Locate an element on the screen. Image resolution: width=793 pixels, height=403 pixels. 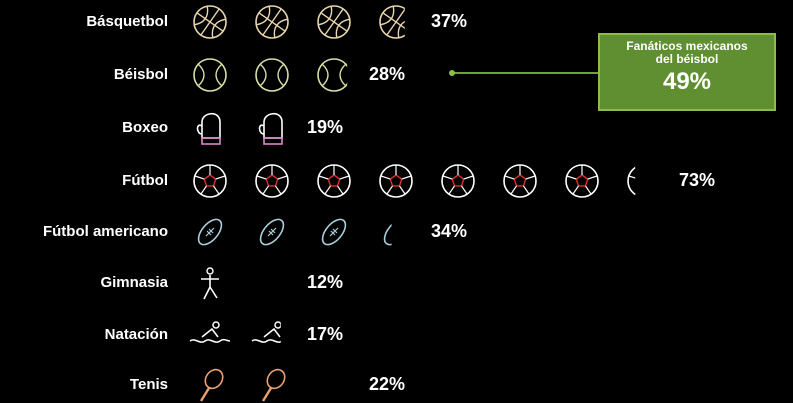
value-label: 28% is located at coordinates (387, 74).